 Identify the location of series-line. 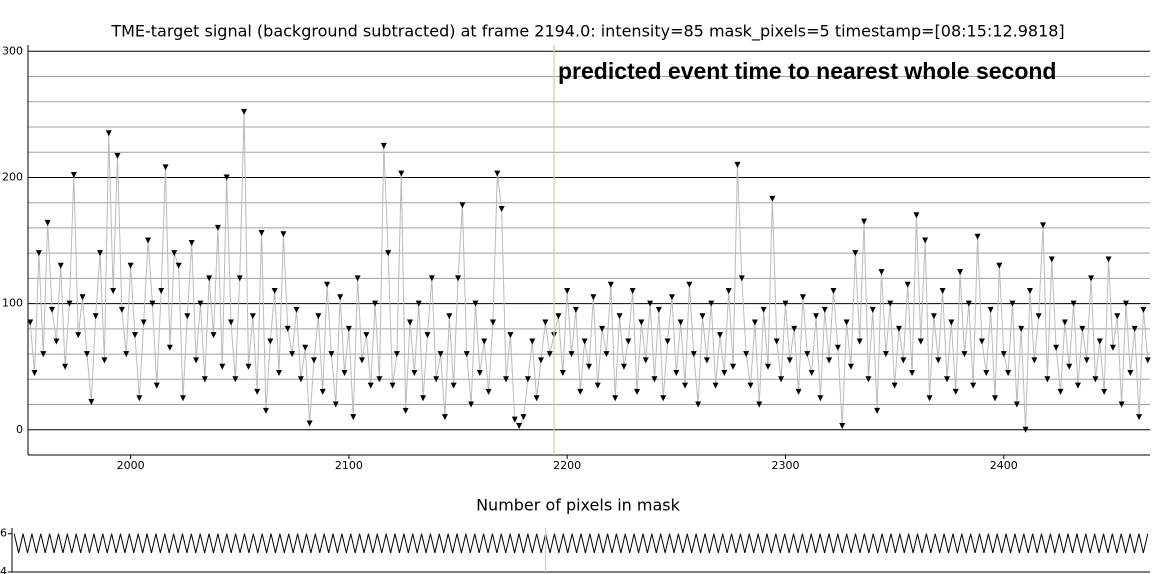
(581, 543).